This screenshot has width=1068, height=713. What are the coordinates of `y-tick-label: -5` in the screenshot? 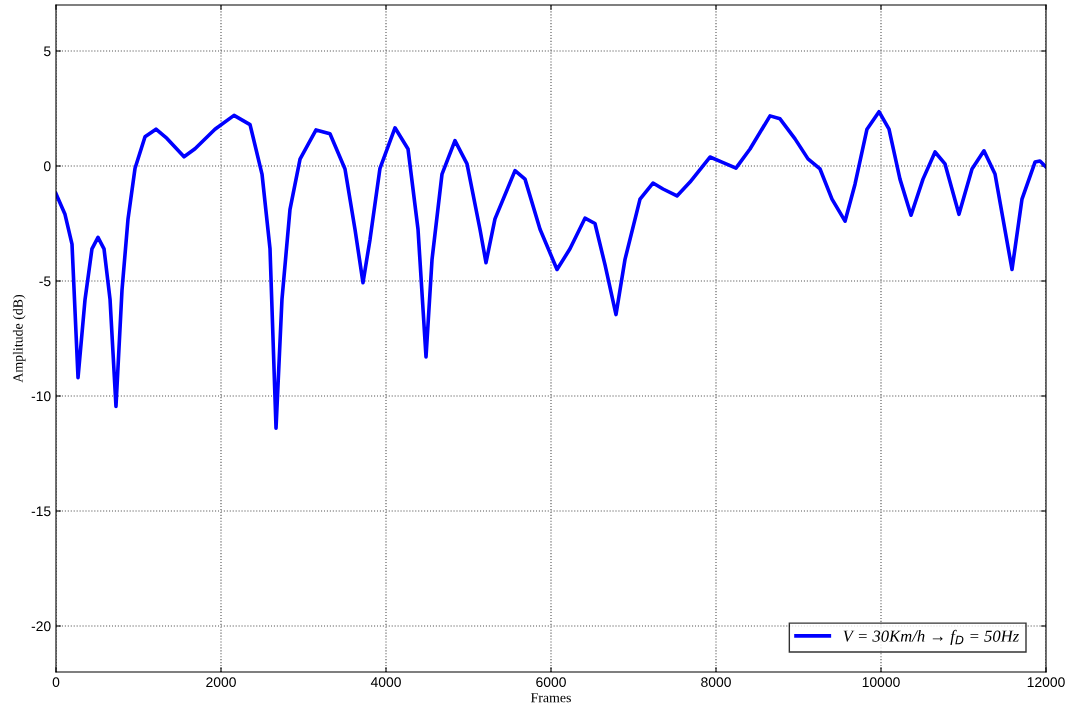 It's located at (45, 281).